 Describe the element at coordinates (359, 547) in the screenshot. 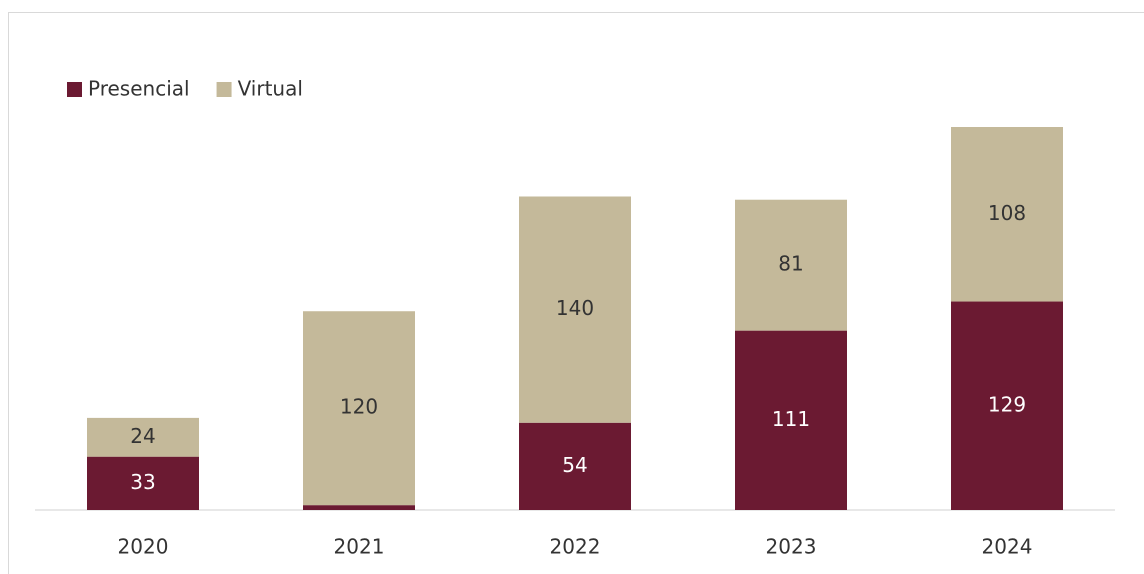

I see `x-tick-label: 2021` at that location.